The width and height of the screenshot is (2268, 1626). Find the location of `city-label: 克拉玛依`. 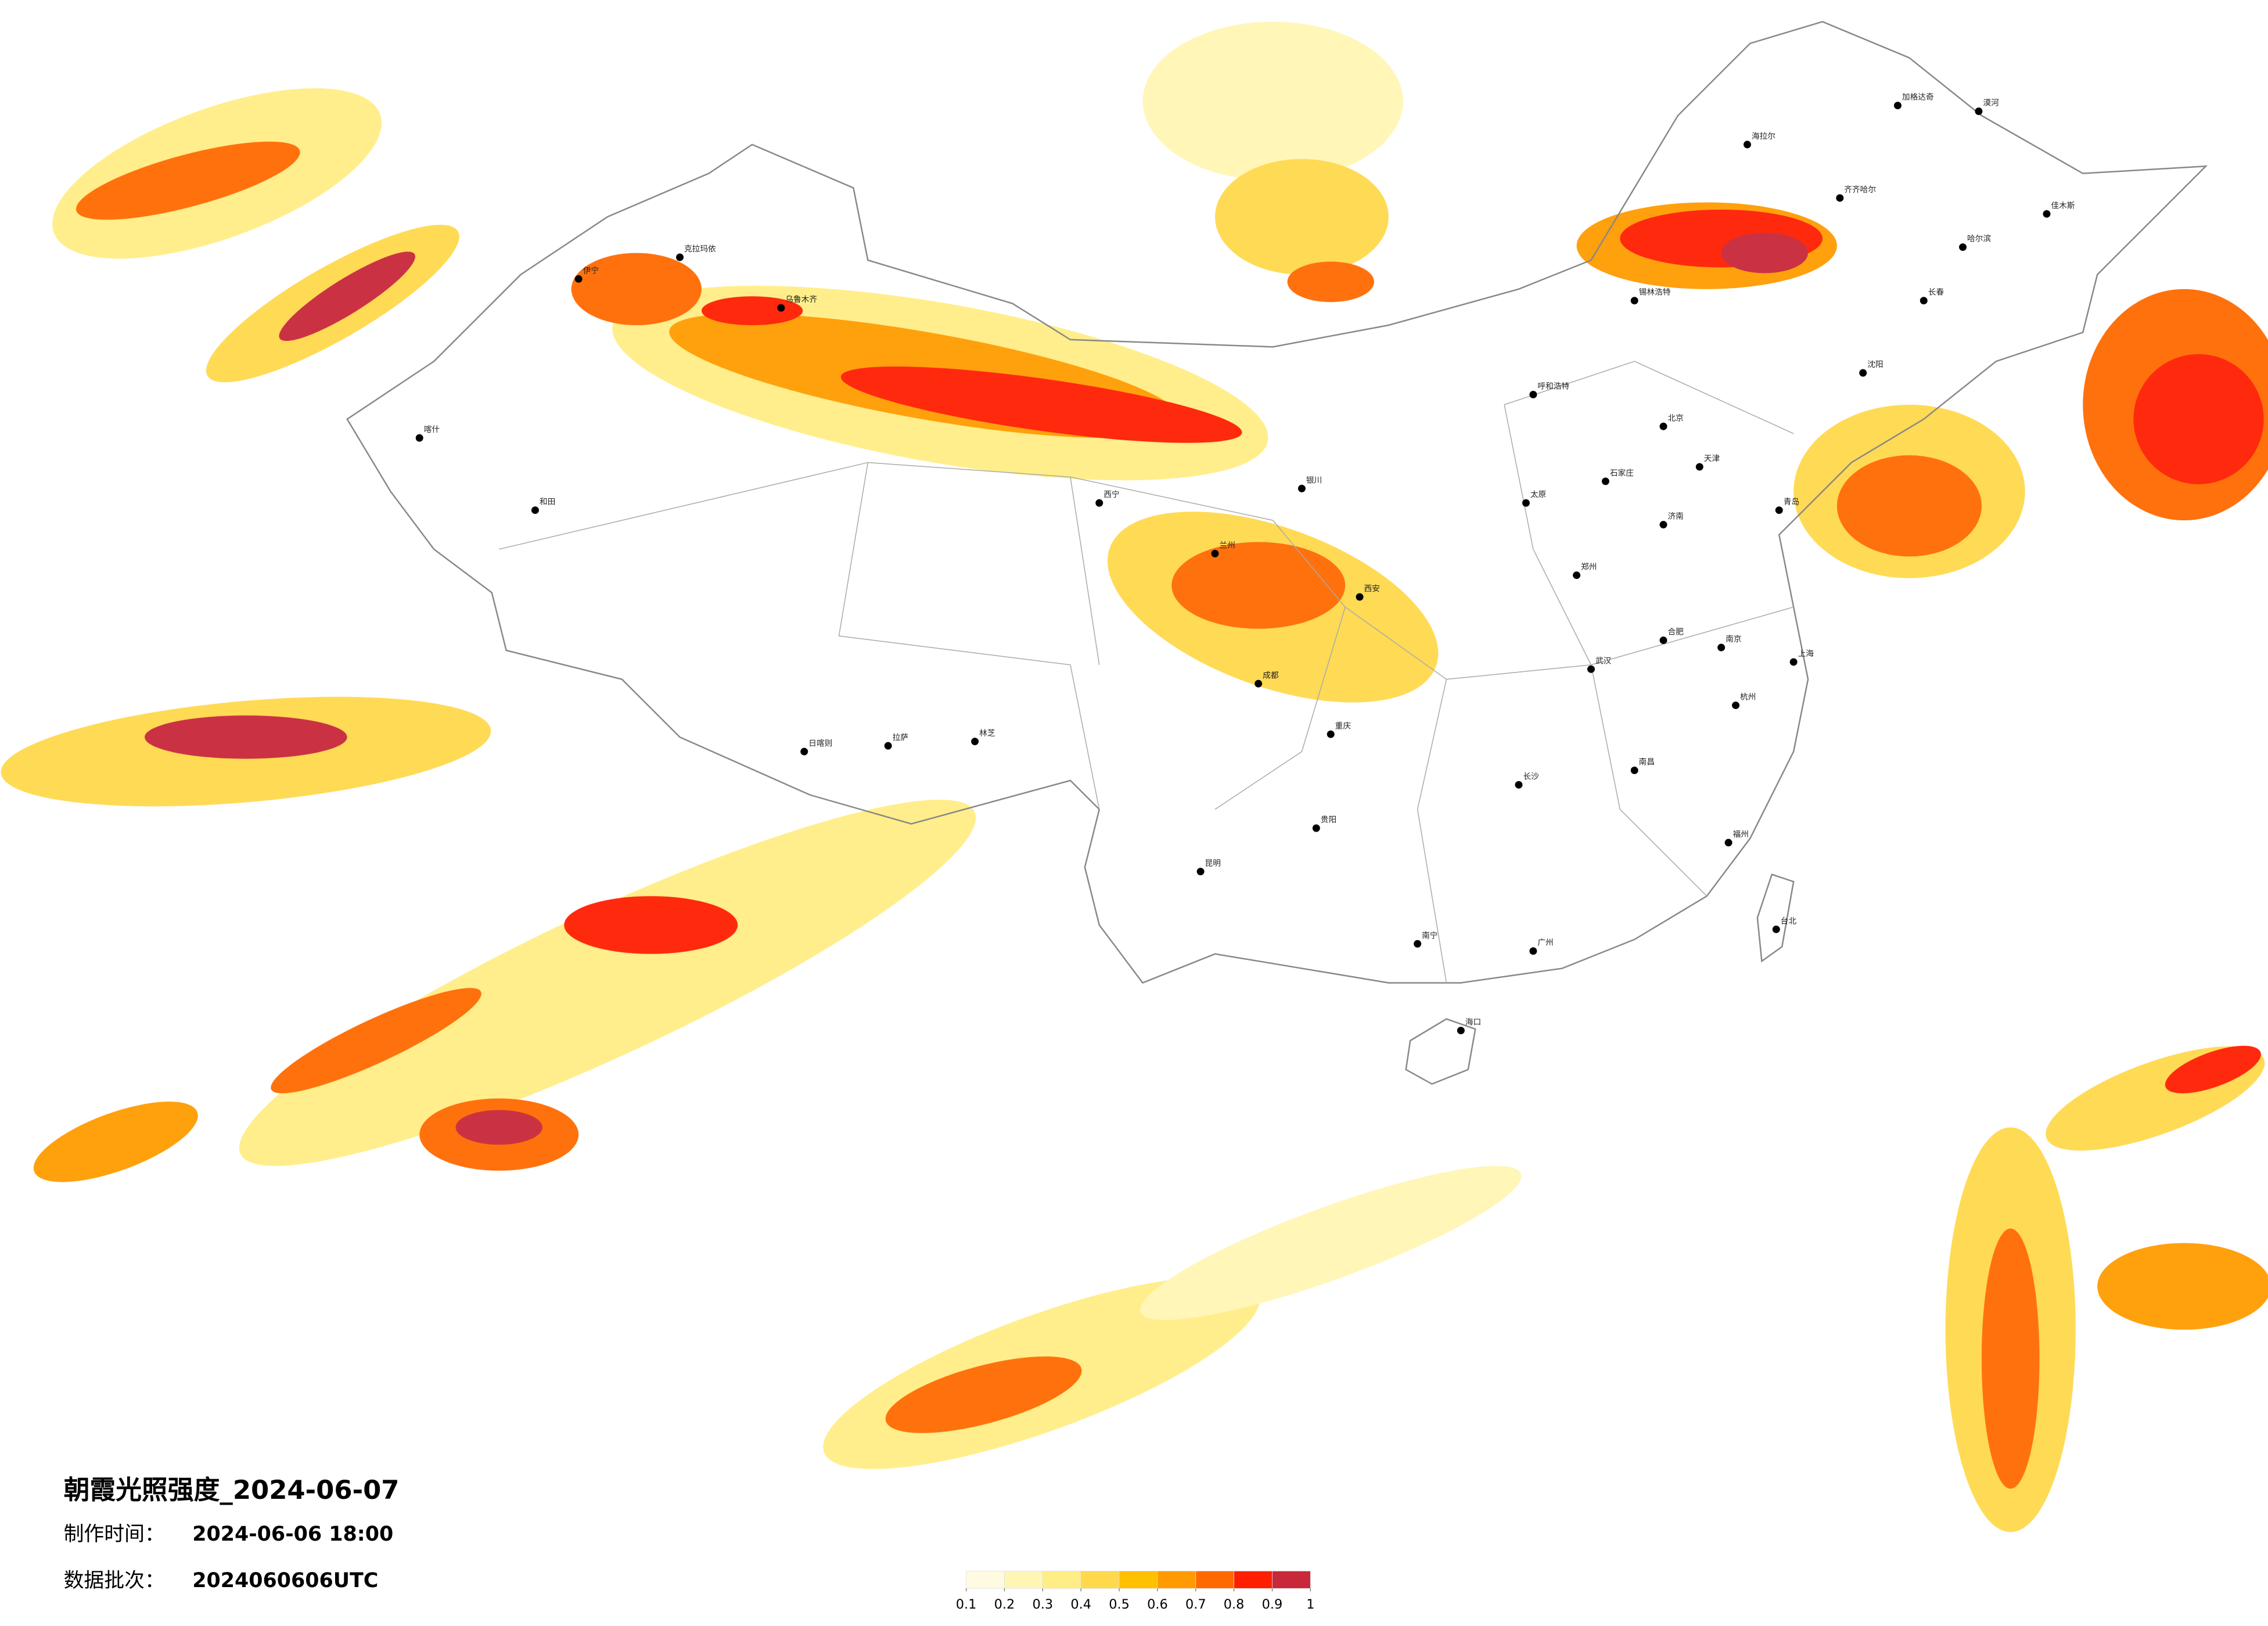

city-label: 克拉玛依 is located at coordinates (700, 249).